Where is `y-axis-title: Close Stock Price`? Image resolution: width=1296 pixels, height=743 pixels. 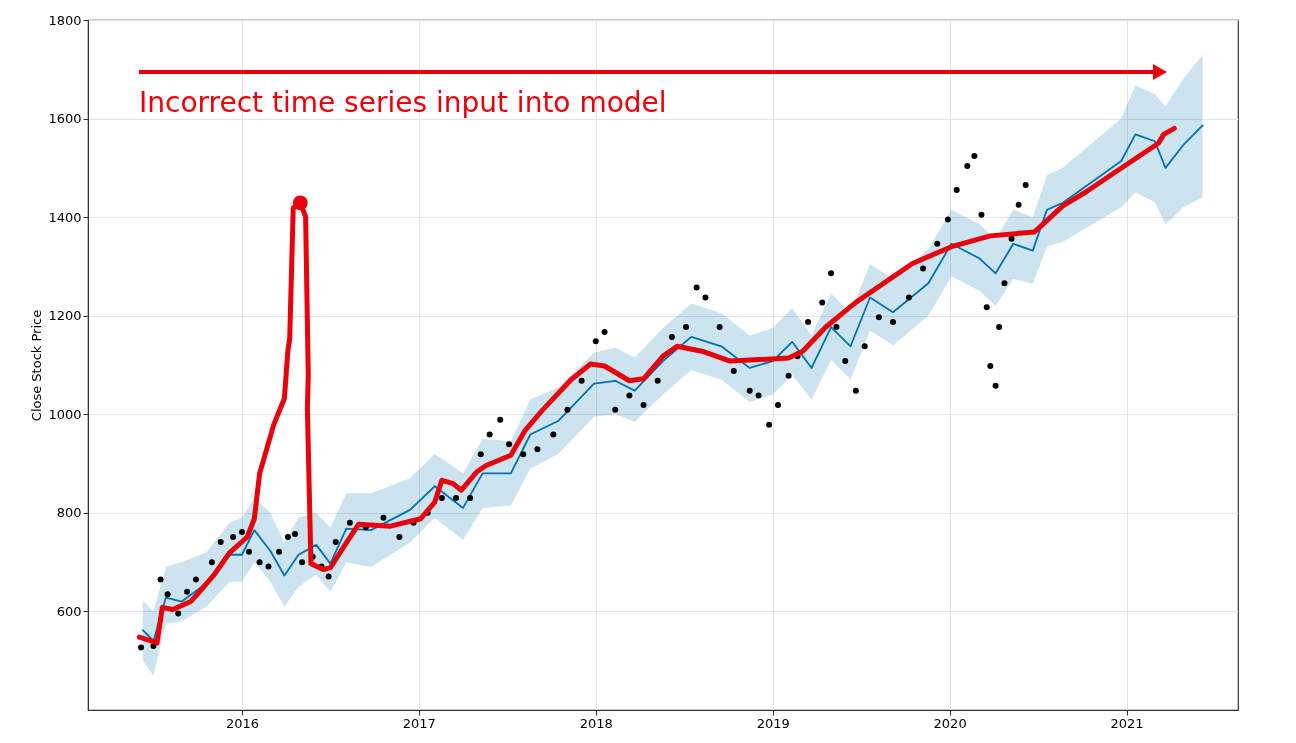 y-axis-title: Close Stock Price is located at coordinates (37, 365).